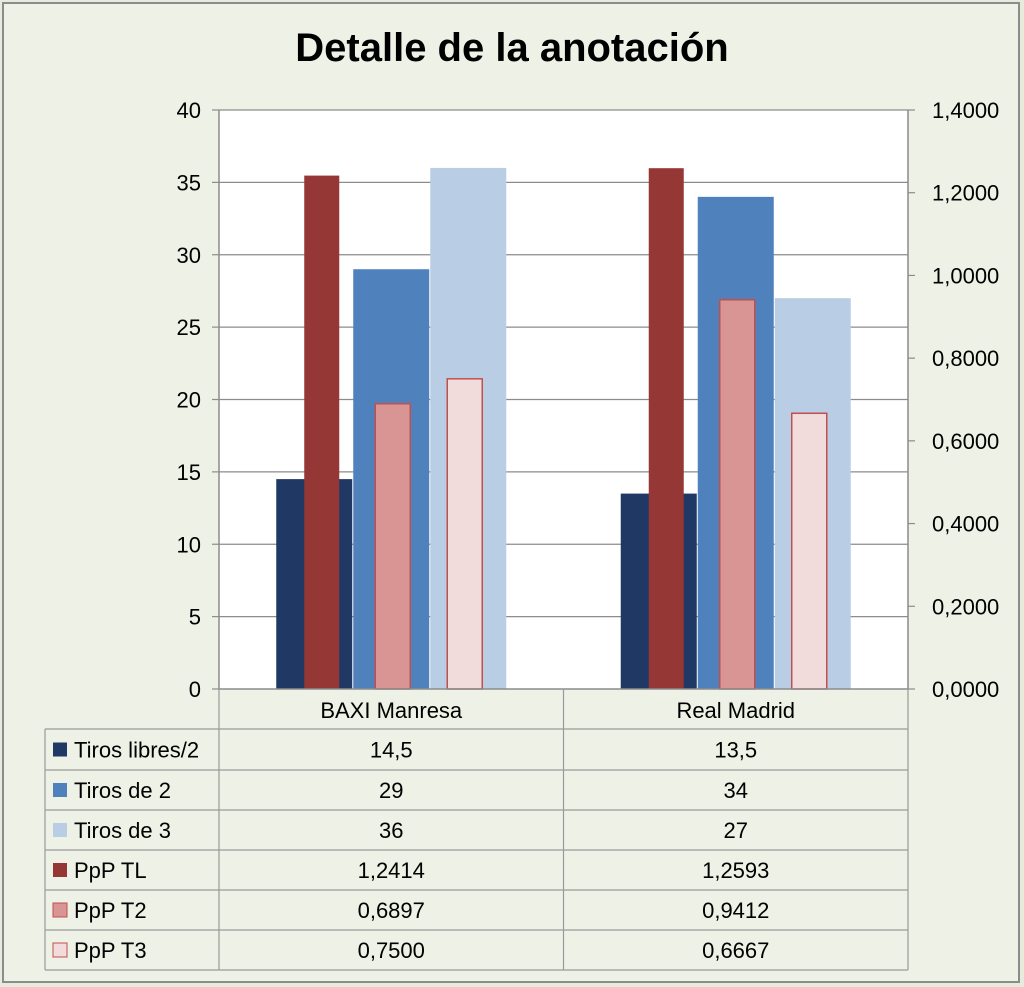 This screenshot has width=1024, height=987. I want to click on y-left-tick-label: 0, so click(195, 689).